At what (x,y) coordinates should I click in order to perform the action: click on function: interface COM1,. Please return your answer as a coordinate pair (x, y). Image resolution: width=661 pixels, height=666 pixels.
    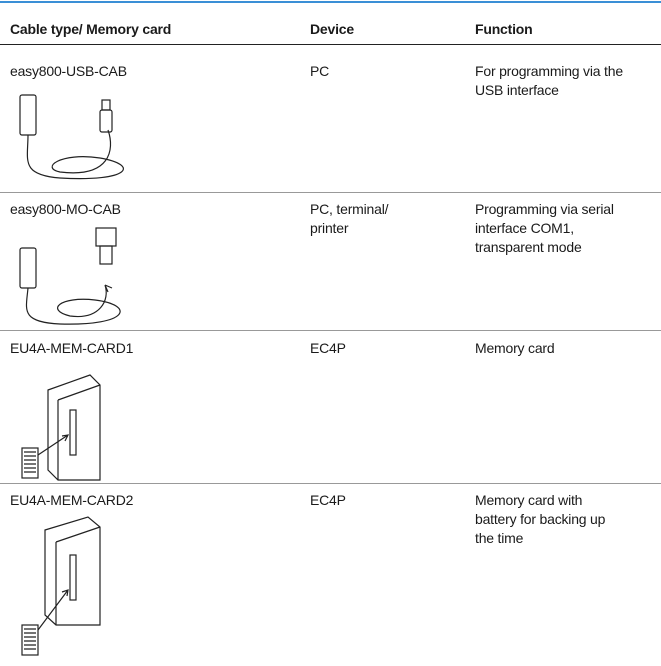
    Looking at the image, I should click on (524, 228).